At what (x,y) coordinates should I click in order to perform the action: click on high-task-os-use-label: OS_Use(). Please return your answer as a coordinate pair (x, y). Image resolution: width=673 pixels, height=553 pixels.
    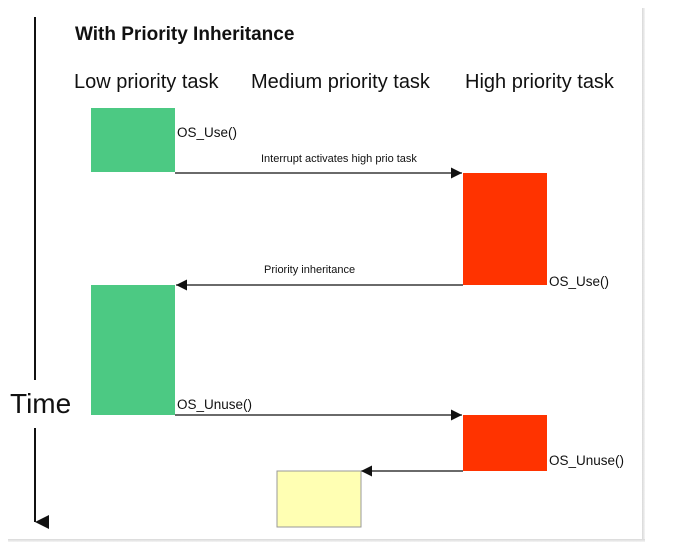
    Looking at the image, I should click on (579, 281).